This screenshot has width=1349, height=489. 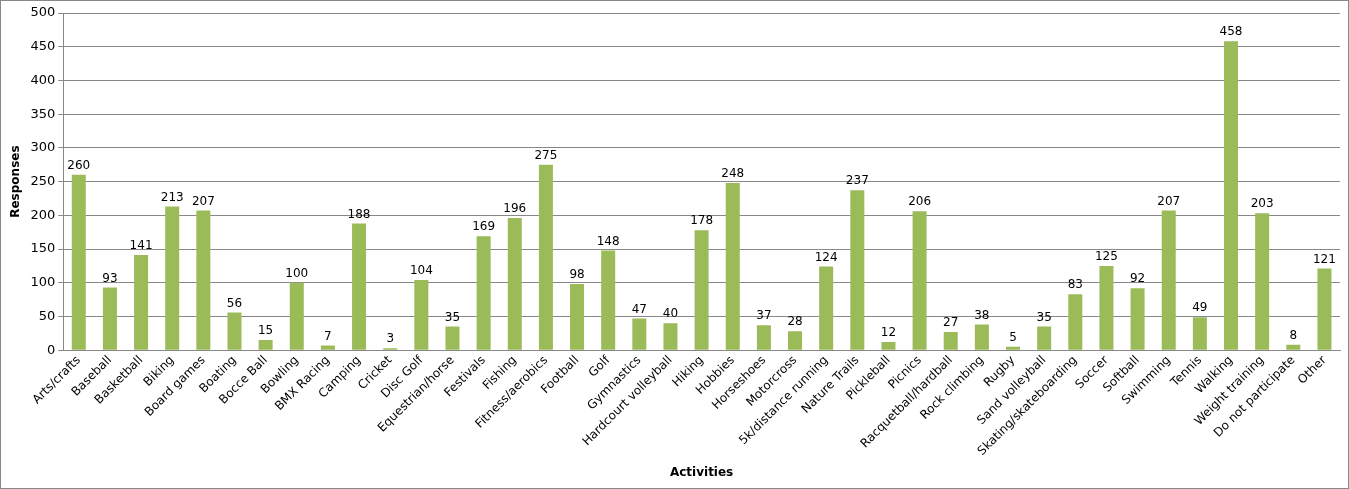 What do you see at coordinates (43, 180) in the screenshot?
I see `y-tick-label: 250` at bounding box center [43, 180].